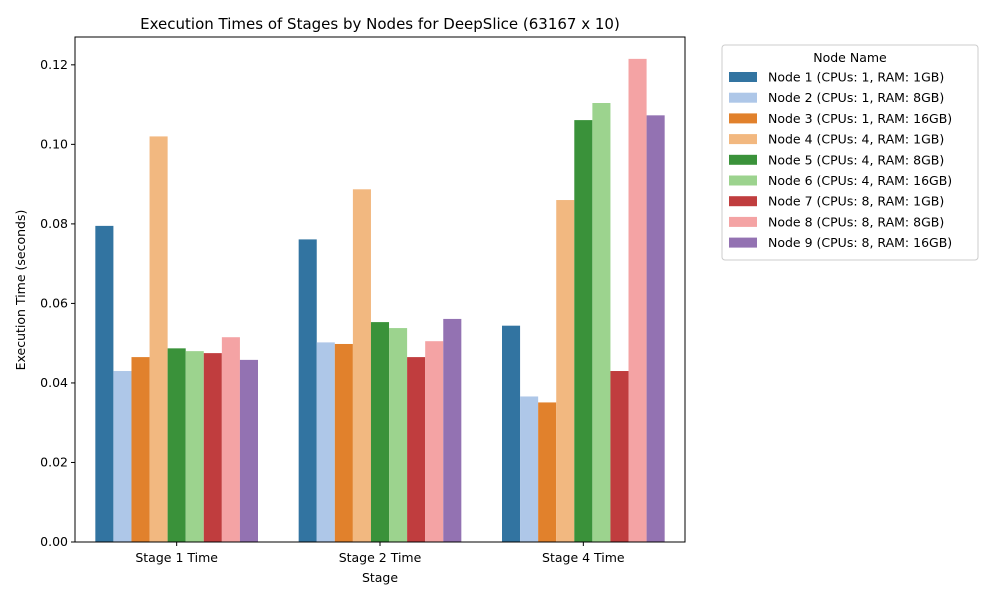 This screenshot has width=1000, height=604. I want to click on legend-entry-label: Node 4 (CPUs: 4, RAM: 1GB), so click(856, 139).